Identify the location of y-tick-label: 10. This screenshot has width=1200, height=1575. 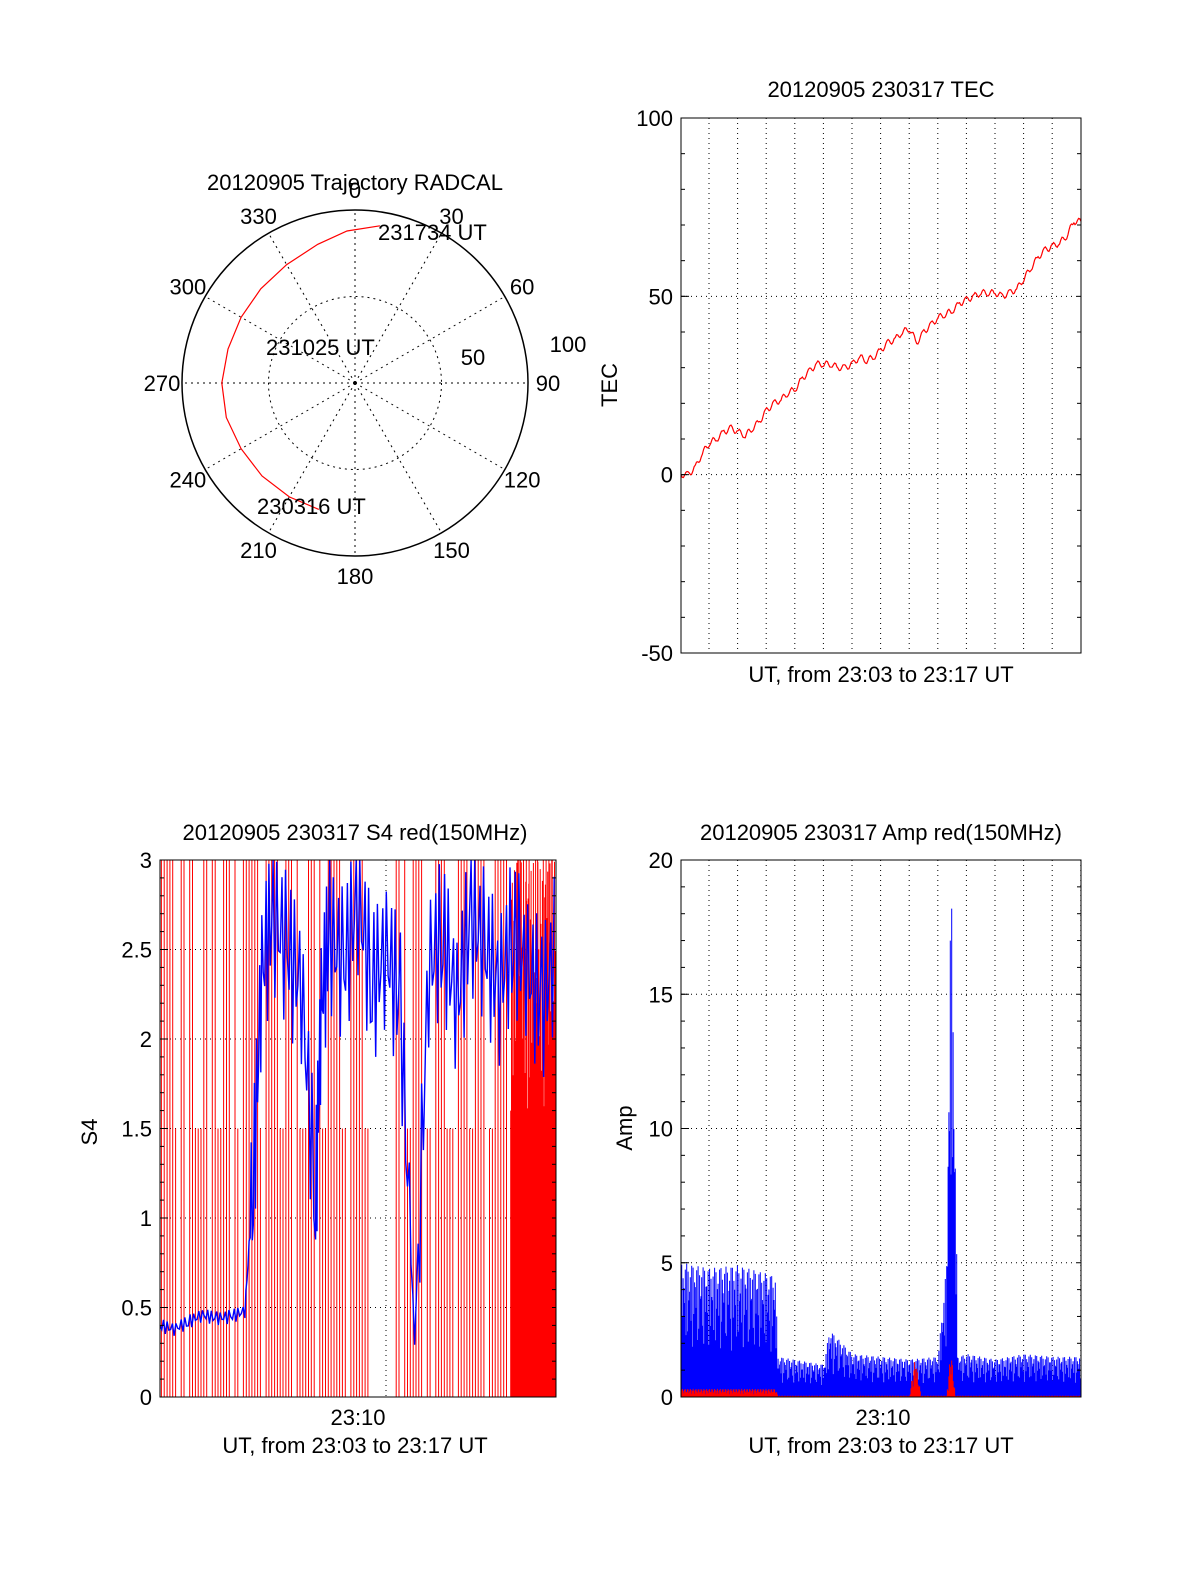
(661, 1129).